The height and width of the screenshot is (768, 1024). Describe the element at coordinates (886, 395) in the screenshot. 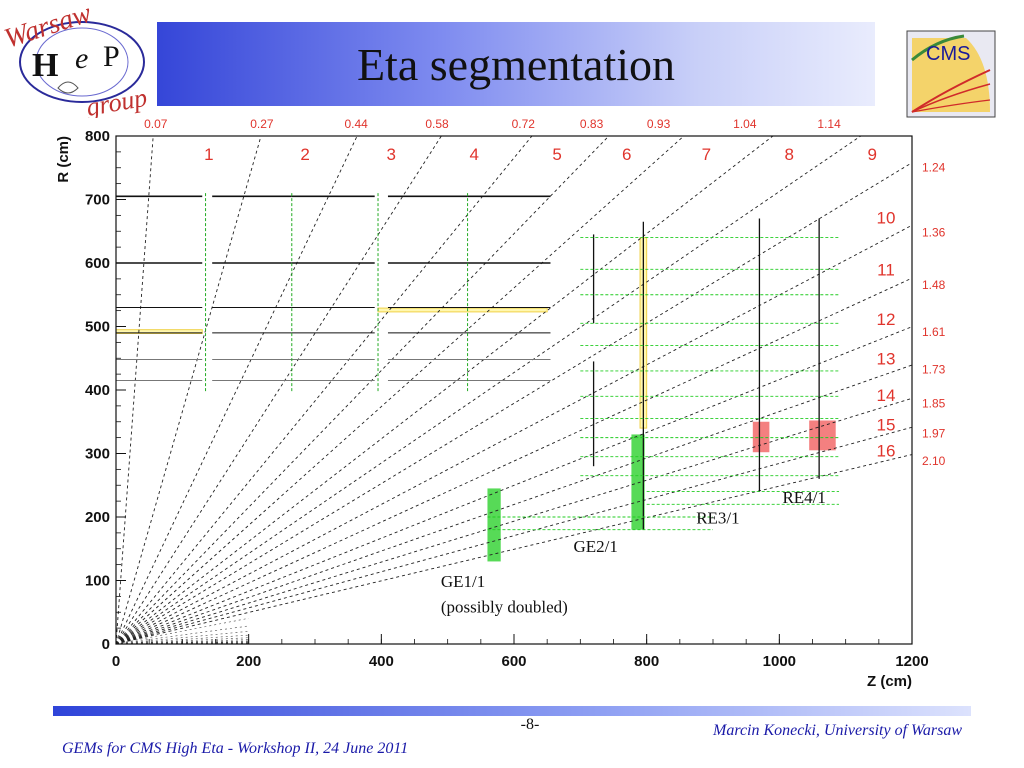

I see `ring-number-side: 14` at that location.